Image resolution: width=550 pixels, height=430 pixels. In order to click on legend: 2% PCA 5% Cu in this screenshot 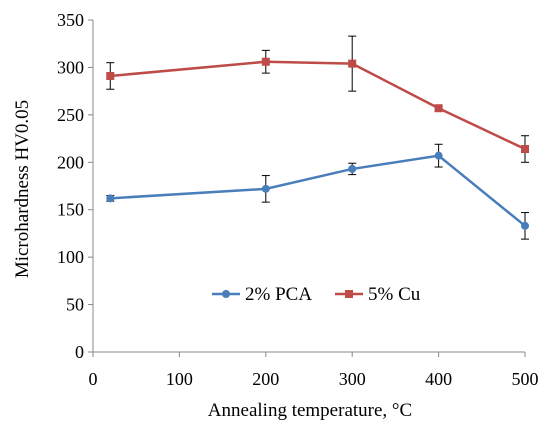, I will do `click(316, 294)`.